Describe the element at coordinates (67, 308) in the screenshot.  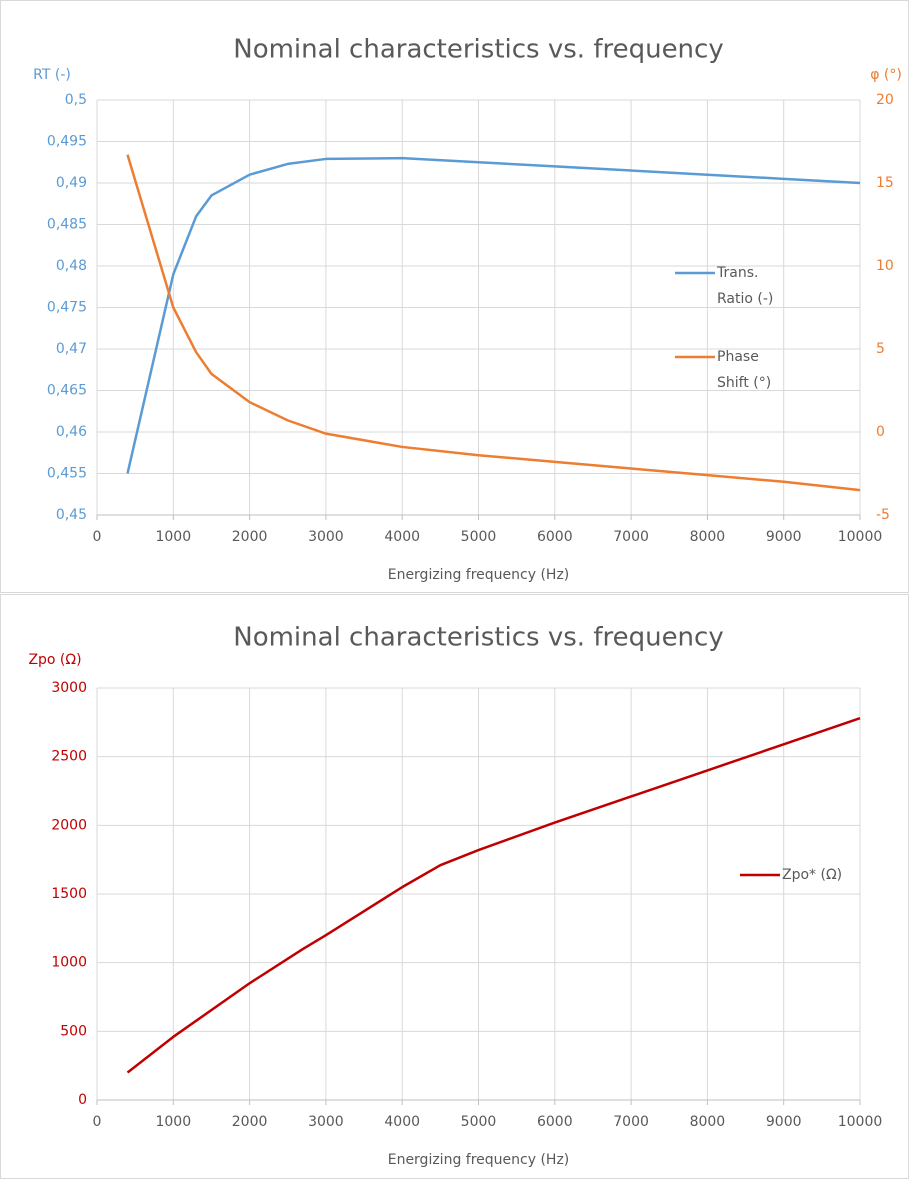
I see `y-tick-label: 0,475` at that location.